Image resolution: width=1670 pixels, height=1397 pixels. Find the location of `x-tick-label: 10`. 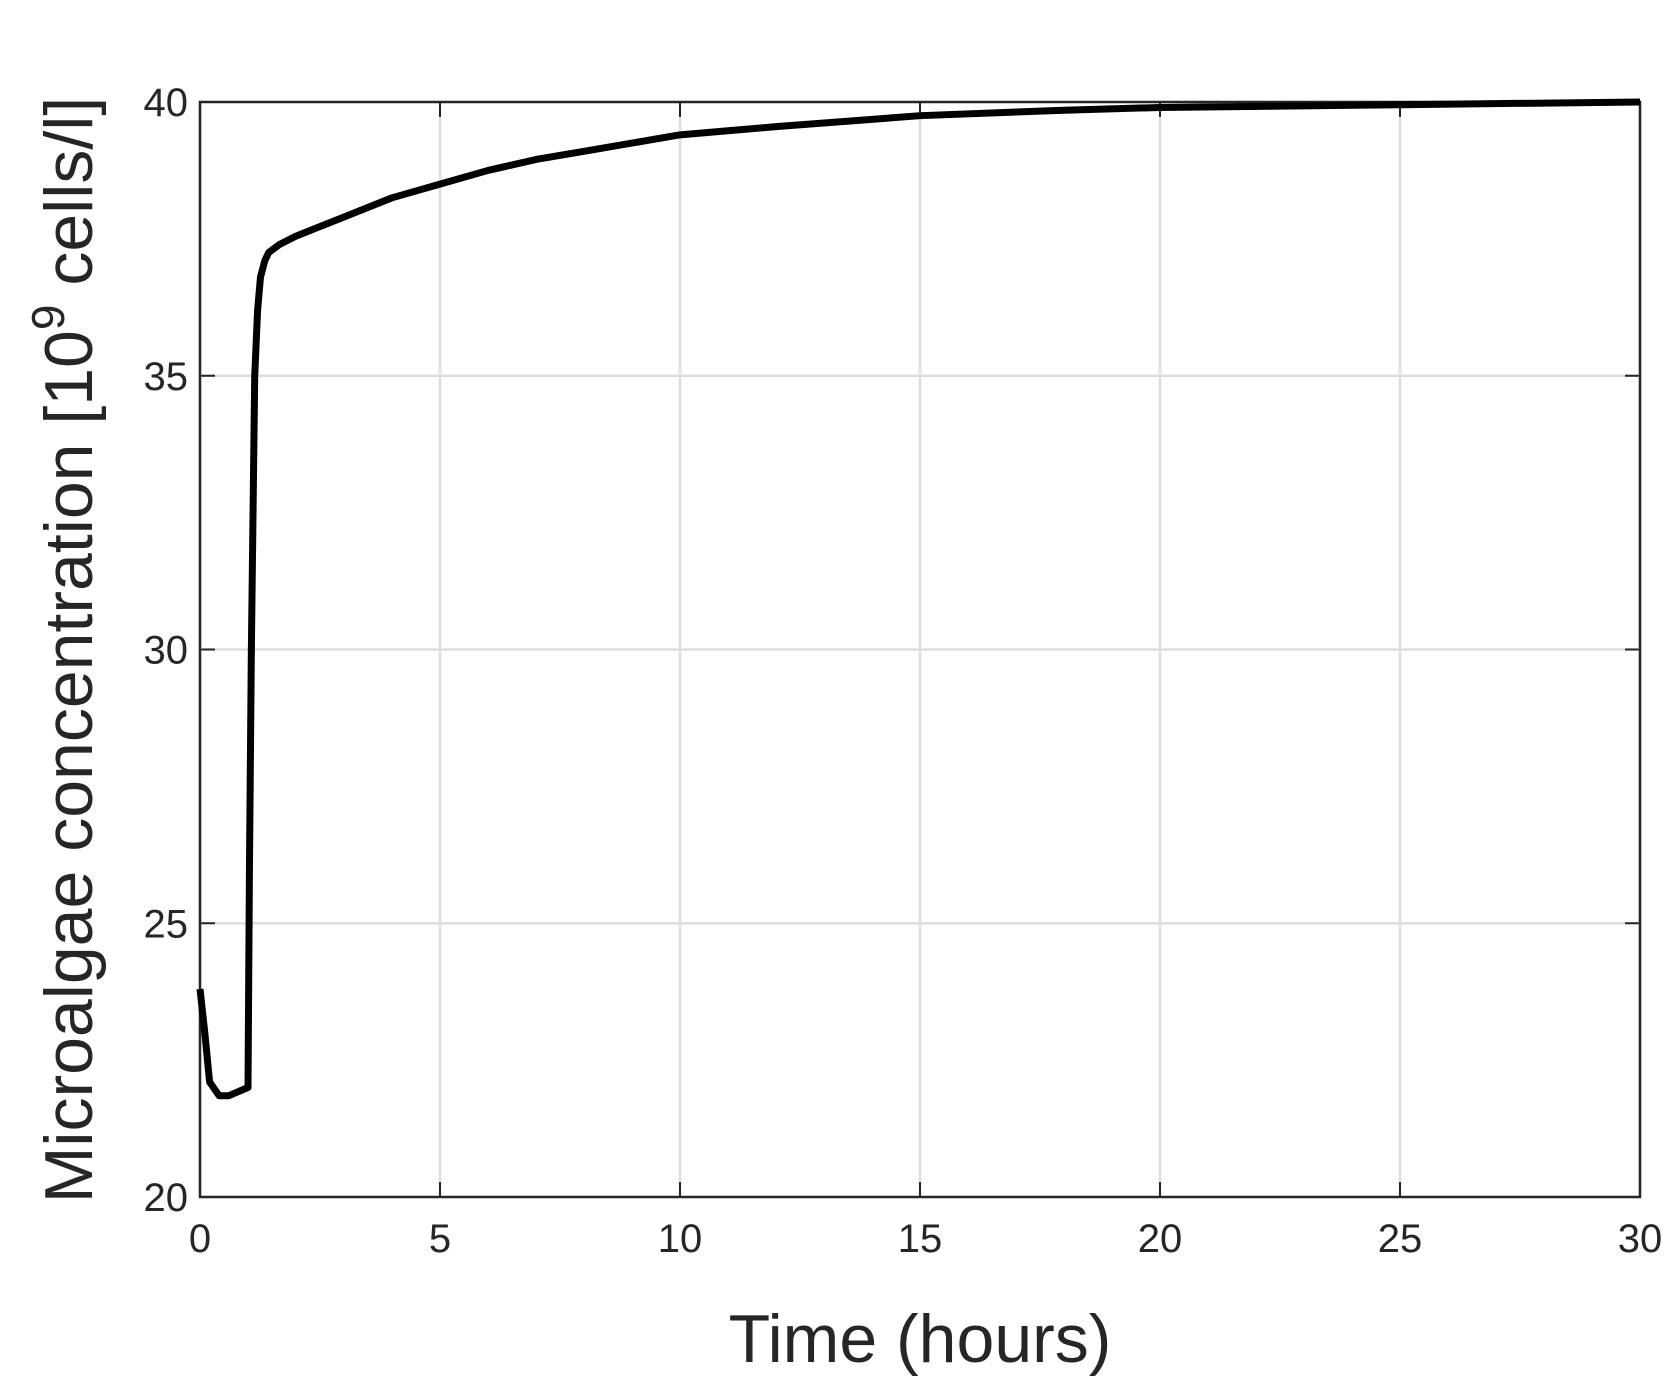

x-tick-label: 10 is located at coordinates (680, 1239).